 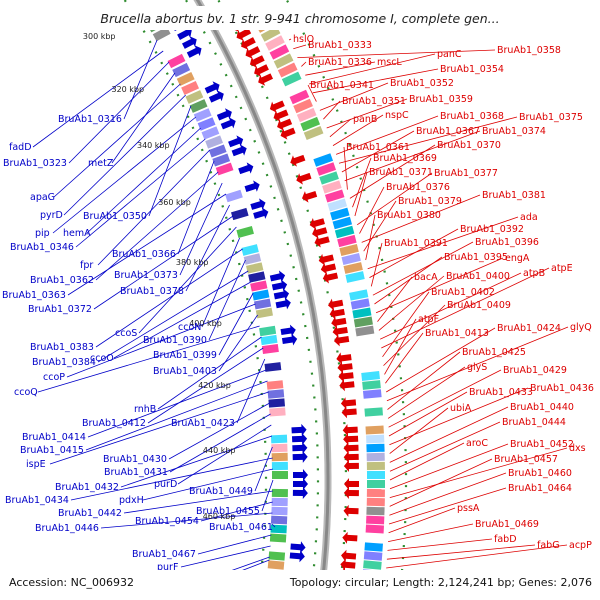 I want to click on reverse-gene-label: BruAb1_0367, so click(x=448, y=131).